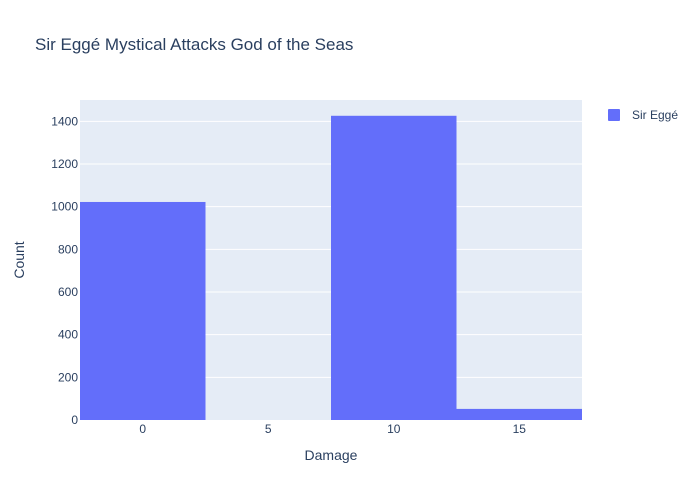 This screenshot has height=500, width=700. I want to click on y-axis-title: Count, so click(19, 259).